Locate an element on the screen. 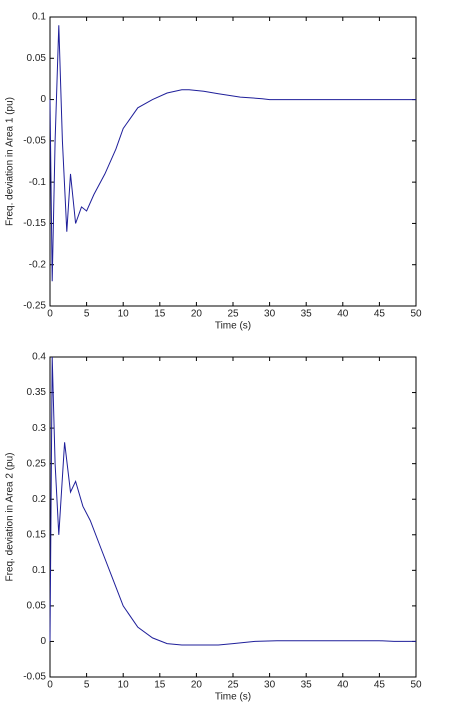 Image resolution: width=449 pixels, height=717 pixels. y-tick-label: 0.2 is located at coordinates (39, 499).